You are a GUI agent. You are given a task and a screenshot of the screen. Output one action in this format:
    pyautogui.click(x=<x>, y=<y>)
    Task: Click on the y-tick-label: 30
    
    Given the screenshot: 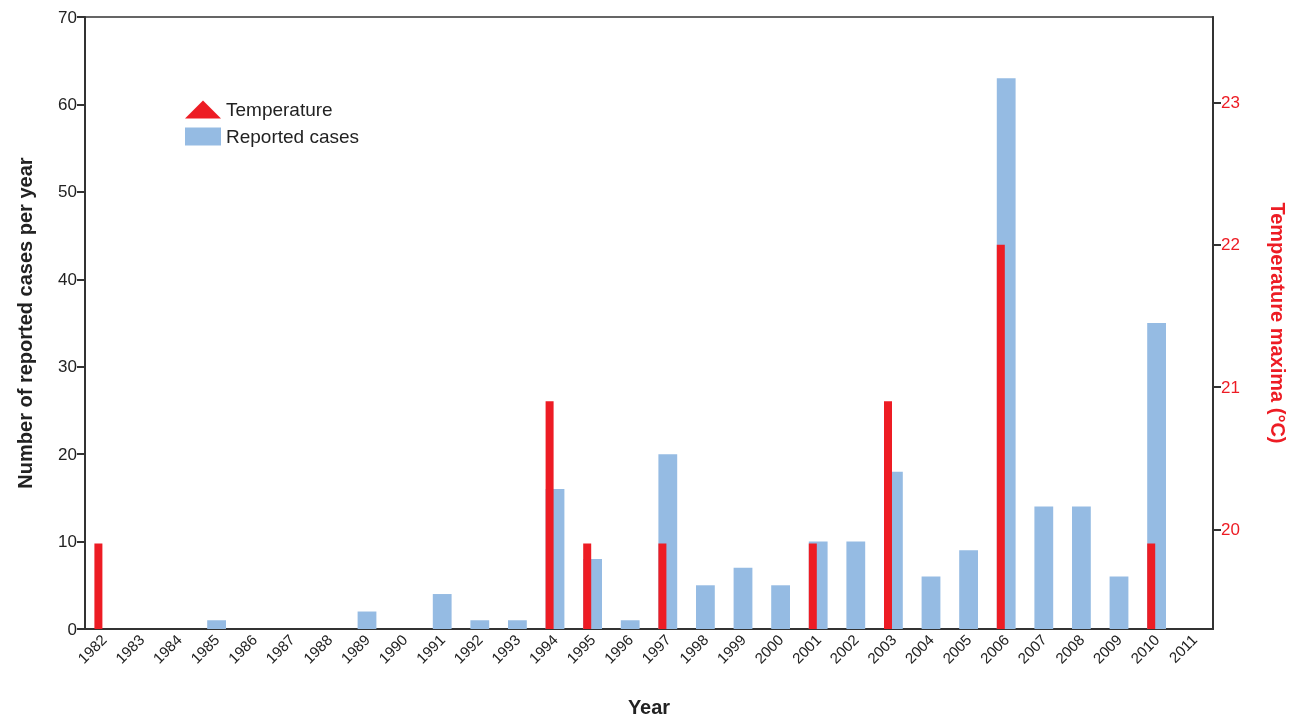 What is the action you would take?
    pyautogui.click(x=67, y=367)
    